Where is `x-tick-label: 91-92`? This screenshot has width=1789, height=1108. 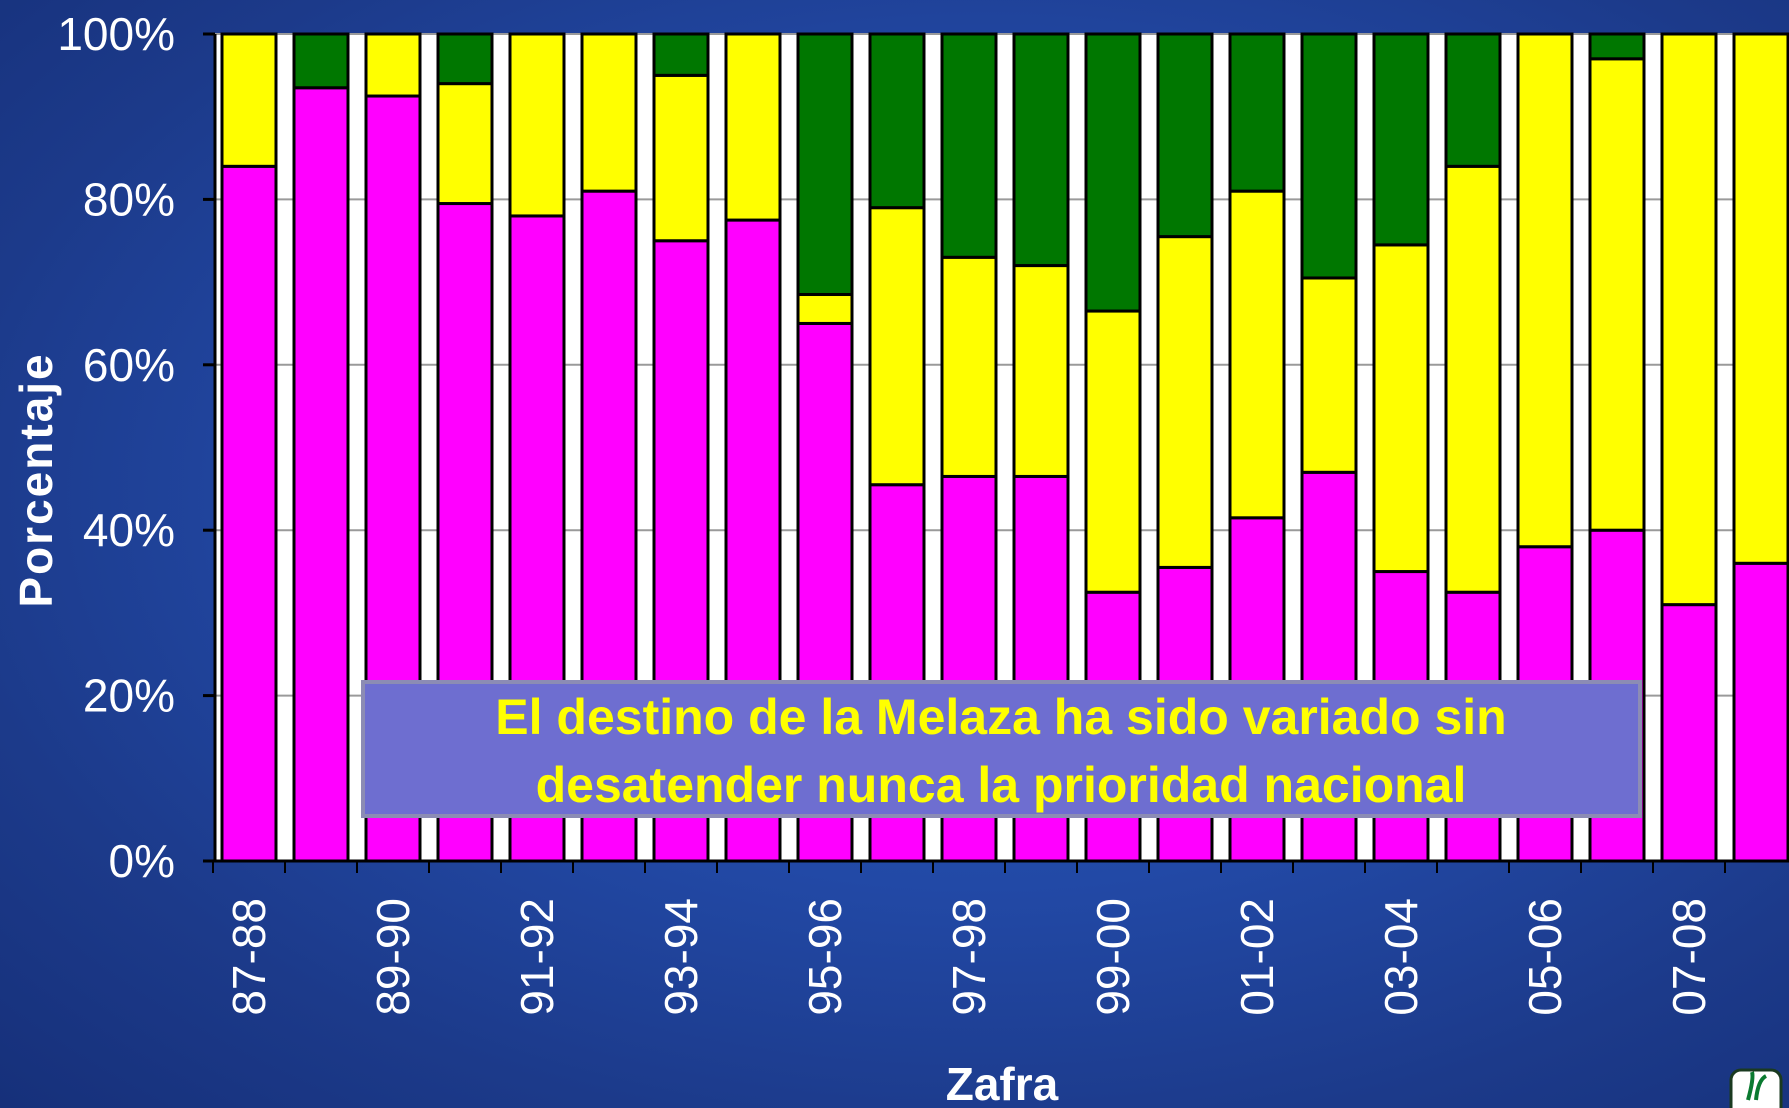
x-tick-label: 91-92 is located at coordinates (537, 957).